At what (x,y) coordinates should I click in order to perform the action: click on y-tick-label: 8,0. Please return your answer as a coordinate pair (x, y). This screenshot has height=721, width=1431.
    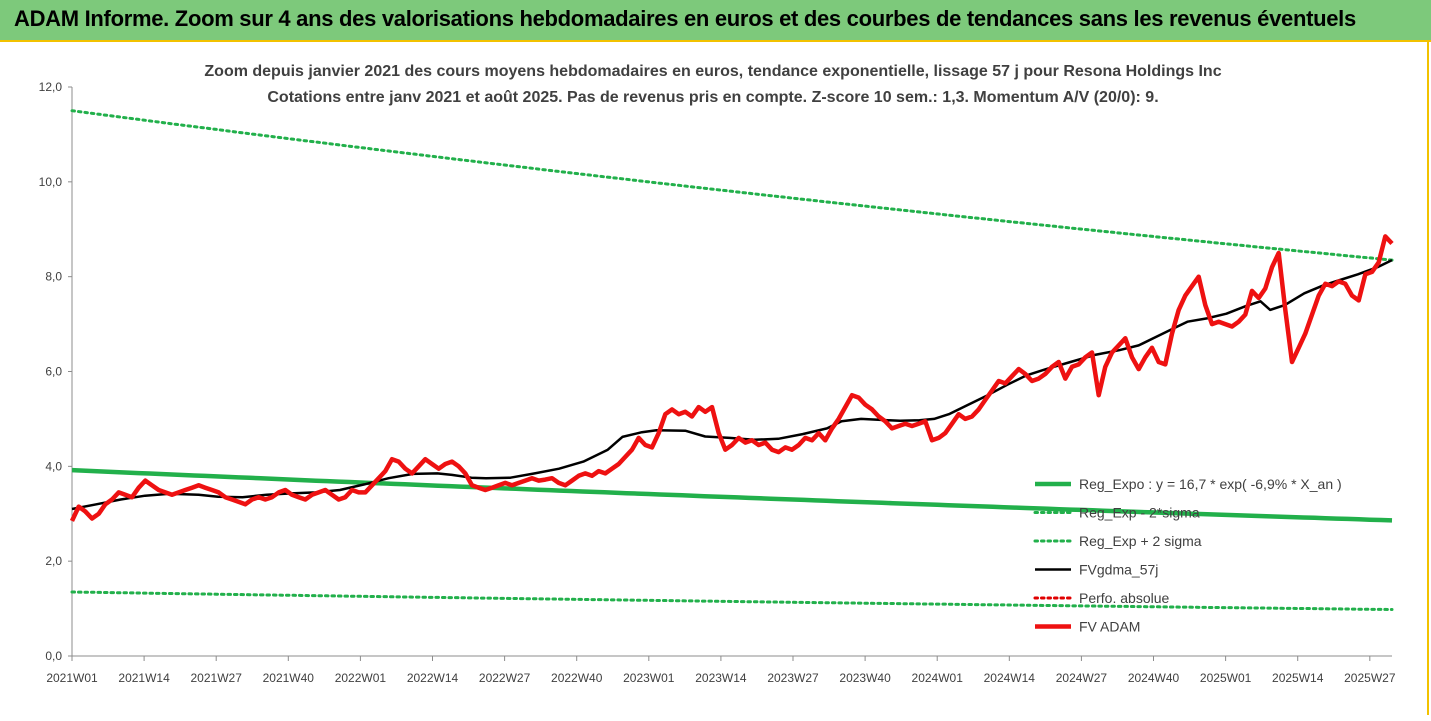
    Looking at the image, I should click on (53, 277).